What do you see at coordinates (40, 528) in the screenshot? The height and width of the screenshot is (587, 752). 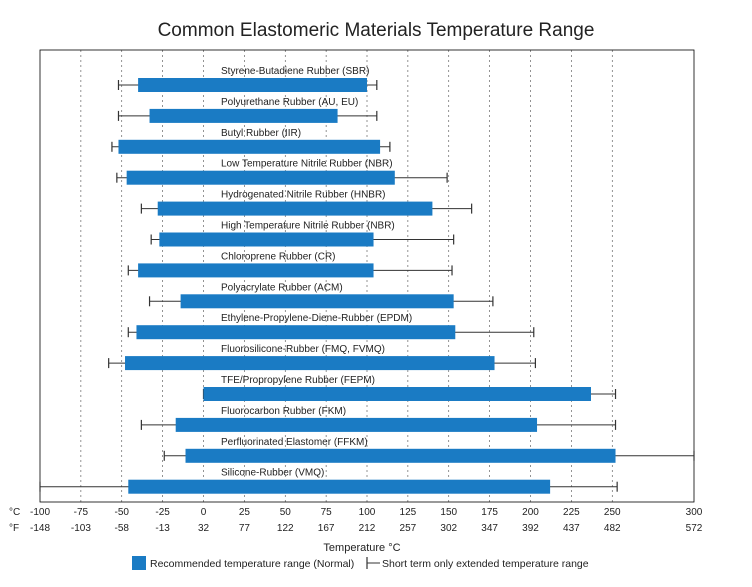 I see `tick-label-fahrenheit: -148` at bounding box center [40, 528].